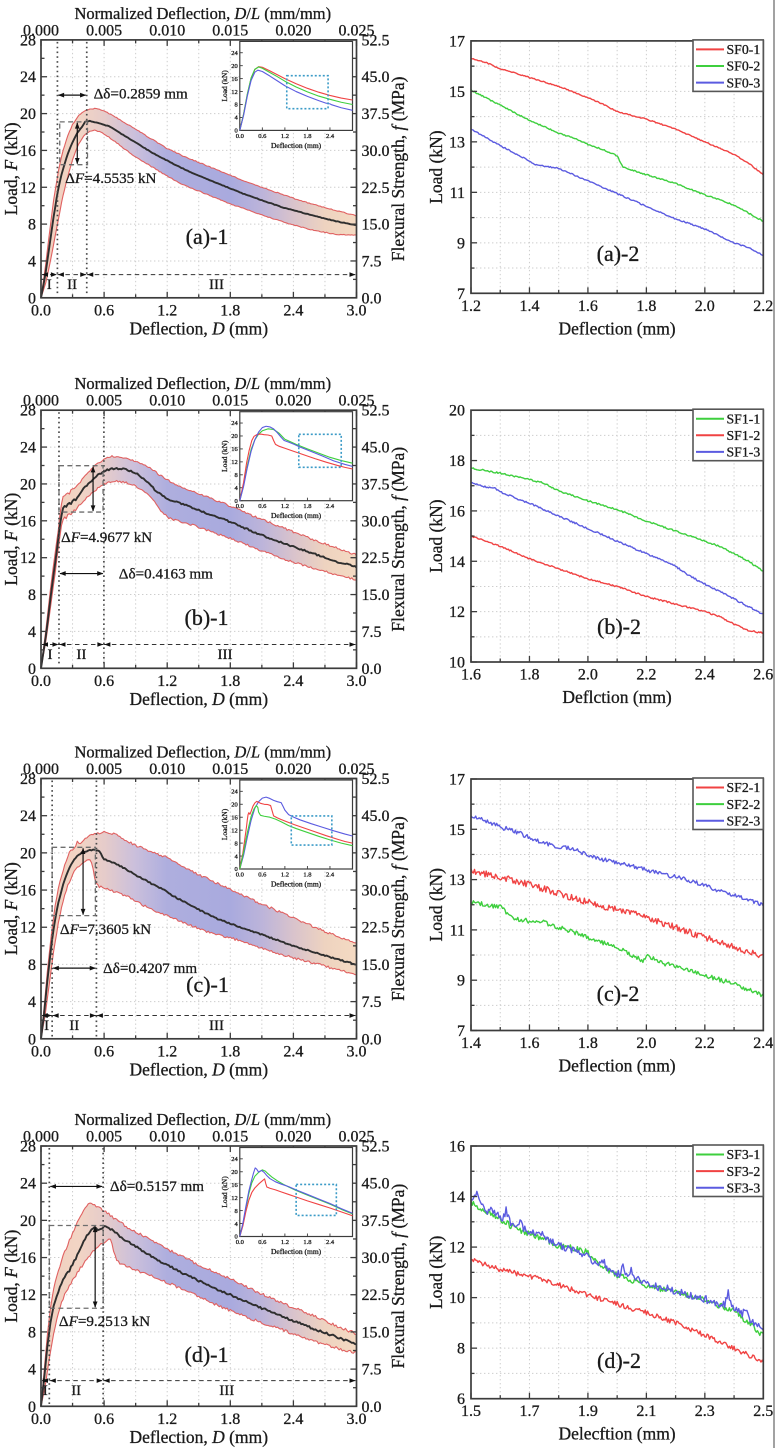 Image resolution: width=775 pixels, height=1453 pixels. I want to click on svg-text: Delecftion (mm), so click(617, 1434).